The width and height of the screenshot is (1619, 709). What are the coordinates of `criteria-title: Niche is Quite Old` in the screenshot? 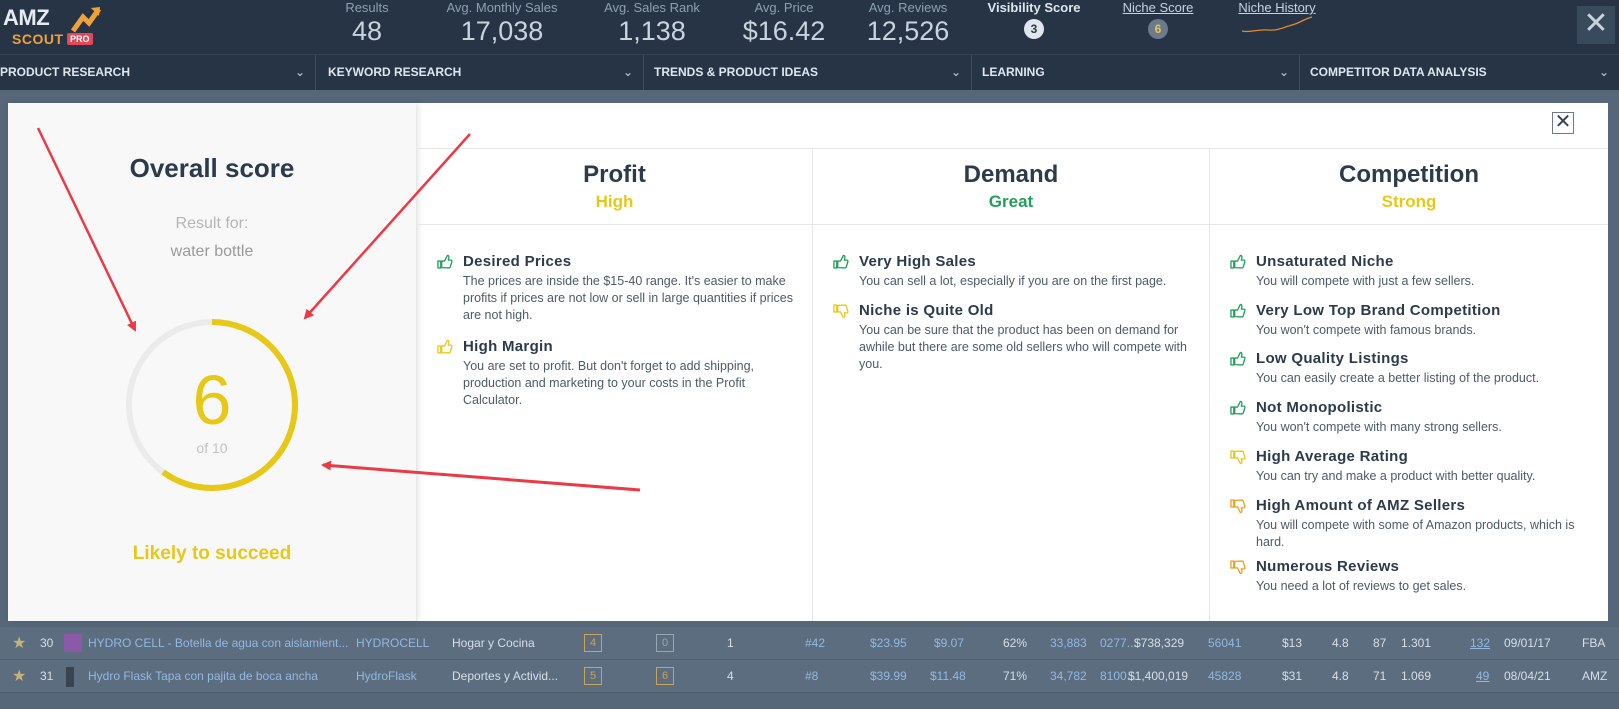 It's located at (926, 310).